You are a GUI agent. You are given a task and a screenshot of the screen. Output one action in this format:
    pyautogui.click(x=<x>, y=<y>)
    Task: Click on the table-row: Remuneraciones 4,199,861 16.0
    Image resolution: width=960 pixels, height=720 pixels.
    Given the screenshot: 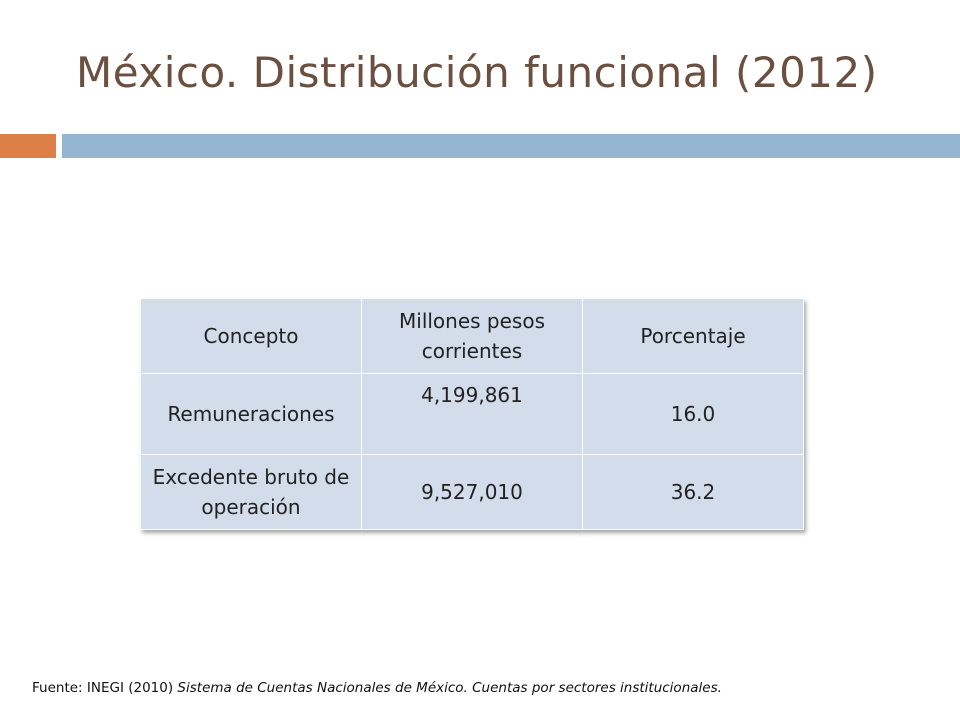 What is the action you would take?
    pyautogui.click(x=472, y=414)
    